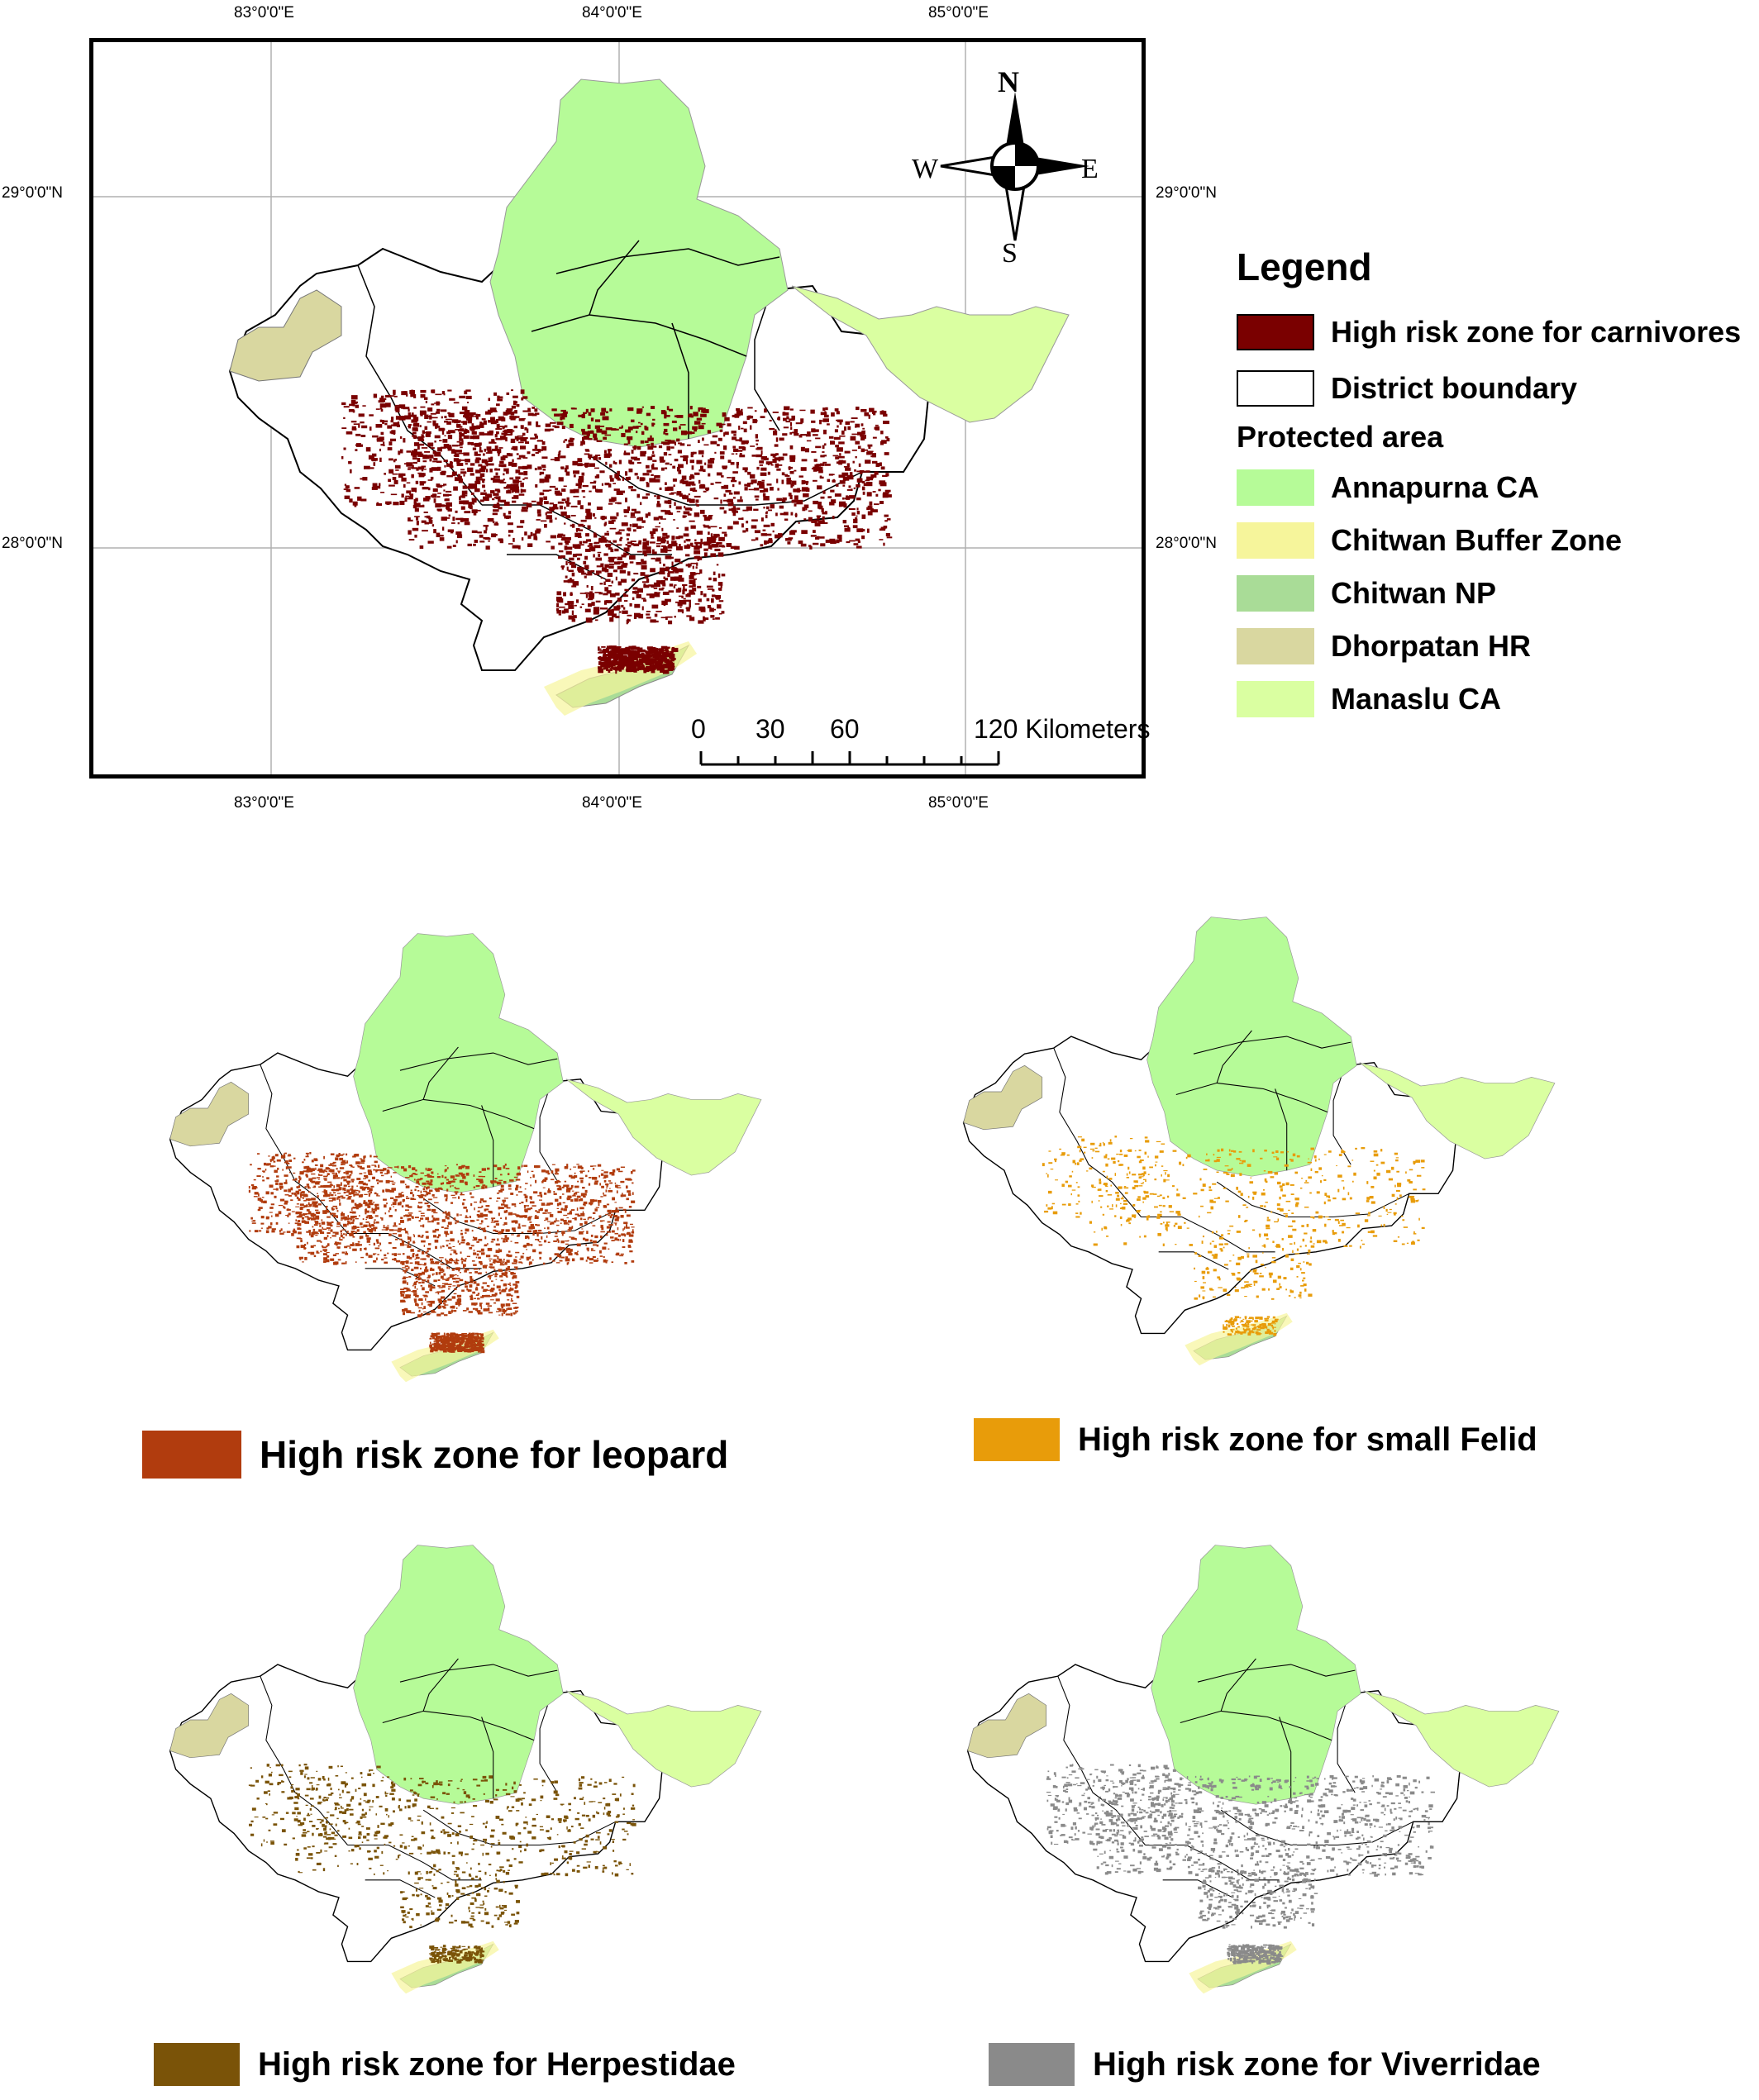  What do you see at coordinates (926, 169) in the screenshot?
I see `west-label: W` at bounding box center [926, 169].